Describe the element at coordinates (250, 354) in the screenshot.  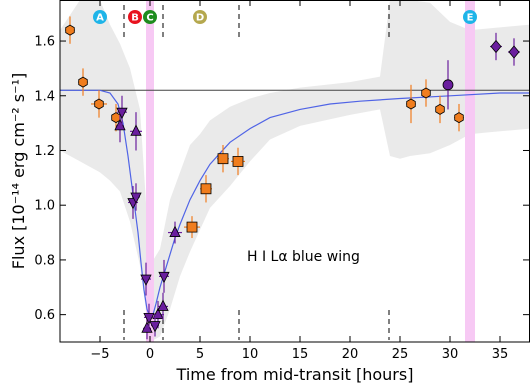
I see `x-tick-label-4: 10` at that location.